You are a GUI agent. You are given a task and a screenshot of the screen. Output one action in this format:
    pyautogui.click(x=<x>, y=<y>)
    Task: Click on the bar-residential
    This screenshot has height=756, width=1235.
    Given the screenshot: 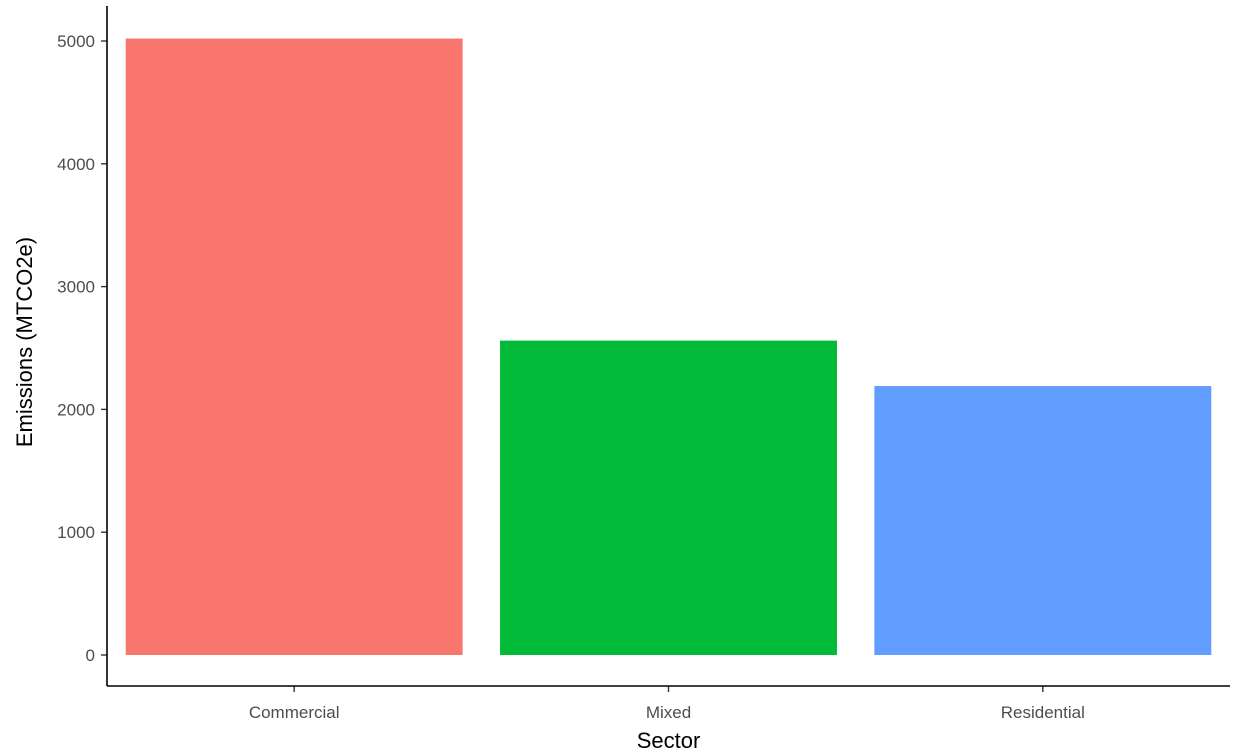 What is the action you would take?
    pyautogui.click(x=1043, y=520)
    